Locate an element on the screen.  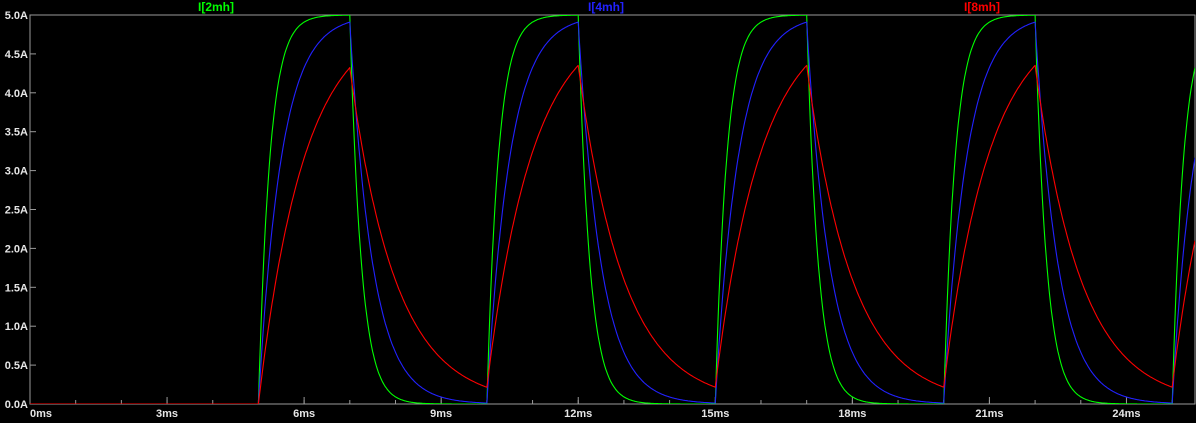
x-tick-label: 3ms is located at coordinates (167, 414).